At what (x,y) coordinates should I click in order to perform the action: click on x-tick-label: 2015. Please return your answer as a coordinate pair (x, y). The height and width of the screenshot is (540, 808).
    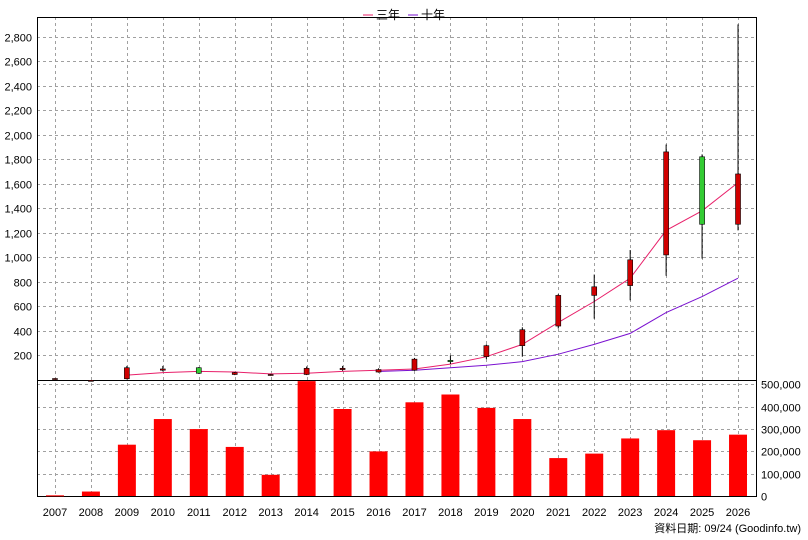
    Looking at the image, I should click on (342, 513).